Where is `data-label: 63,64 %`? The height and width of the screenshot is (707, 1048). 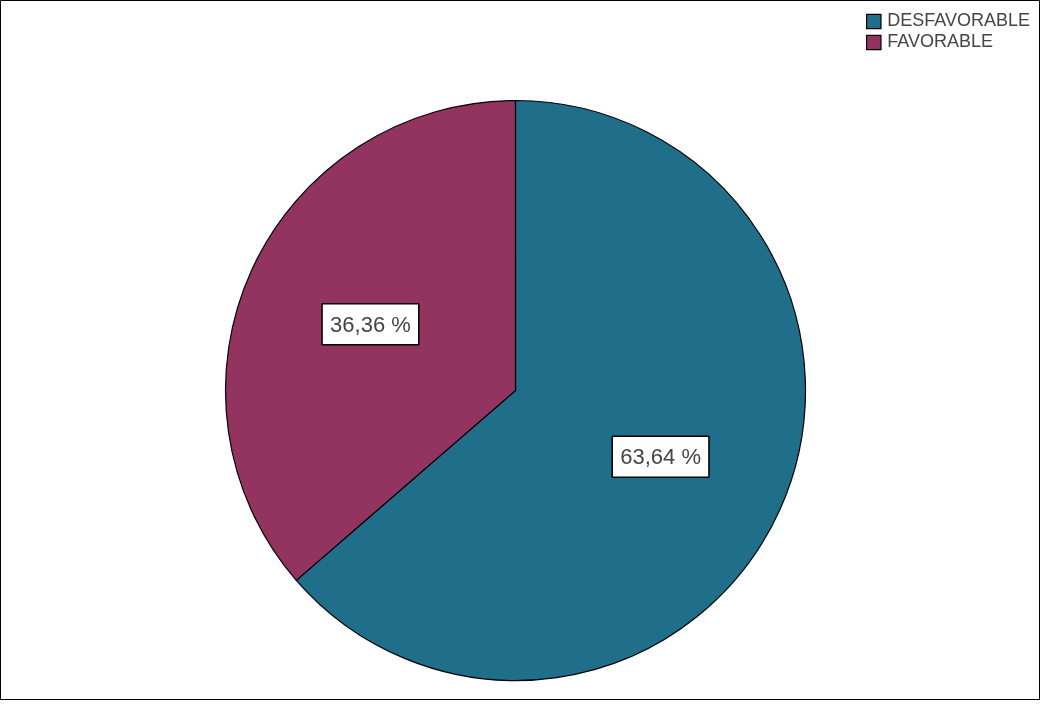
data-label: 63,64 % is located at coordinates (660, 457).